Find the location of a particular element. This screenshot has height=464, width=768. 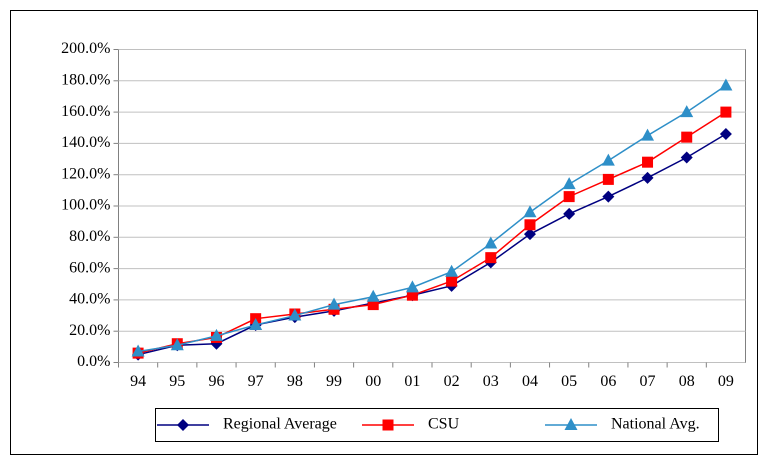

y-tick-label: 180.0% is located at coordinates (85, 79).